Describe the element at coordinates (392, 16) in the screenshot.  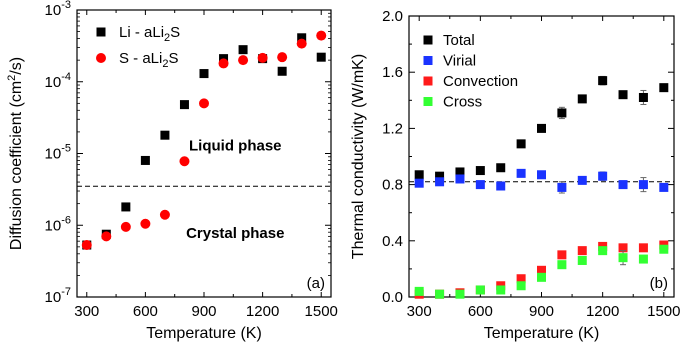
I see `y-tick-label: 2.0` at that location.